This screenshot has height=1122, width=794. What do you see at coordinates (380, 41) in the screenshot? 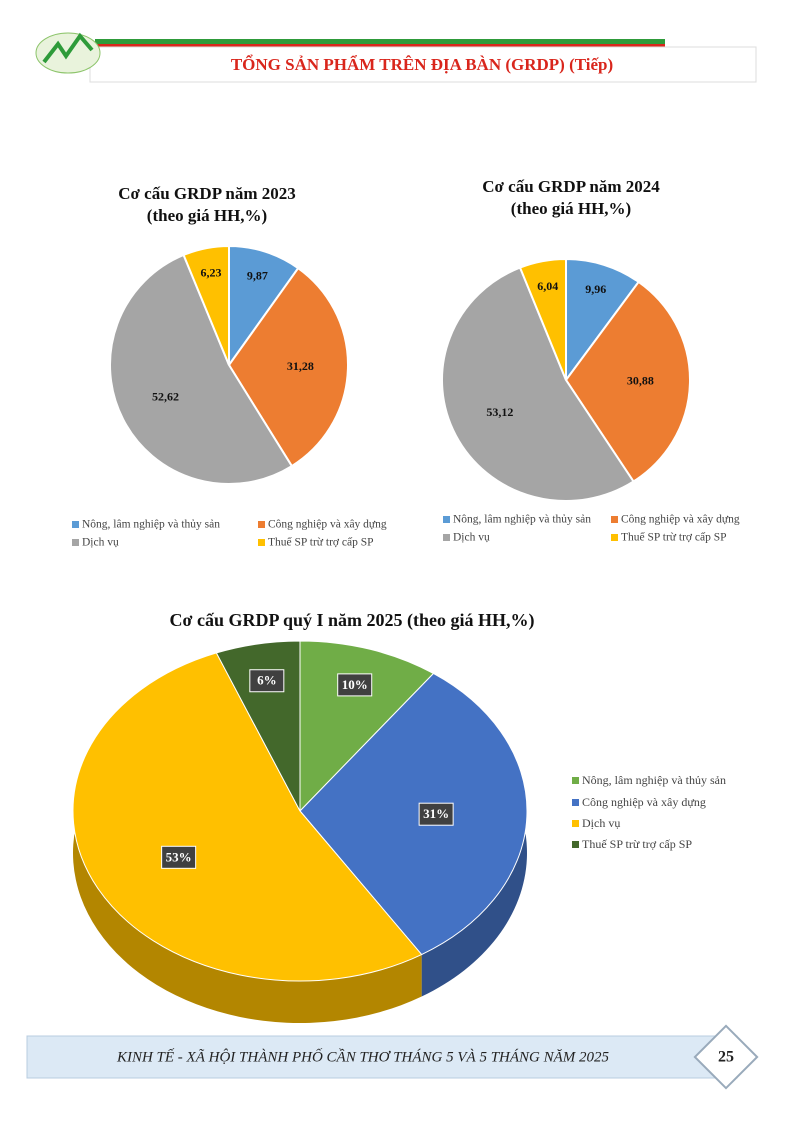
I see `header-bar-green` at bounding box center [380, 41].